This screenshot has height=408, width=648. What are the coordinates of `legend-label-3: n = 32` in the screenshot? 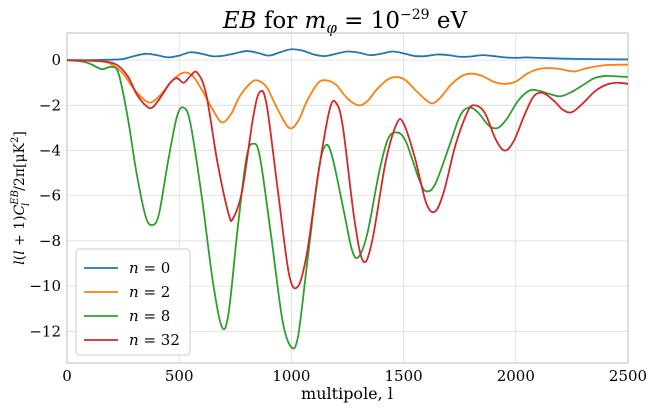 It's located at (154, 340).